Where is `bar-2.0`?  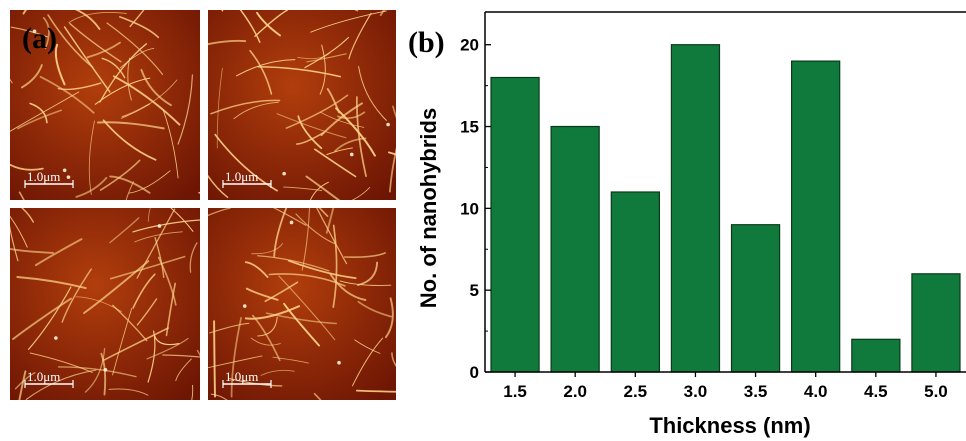
bar-2.0 is located at coordinates (575, 249).